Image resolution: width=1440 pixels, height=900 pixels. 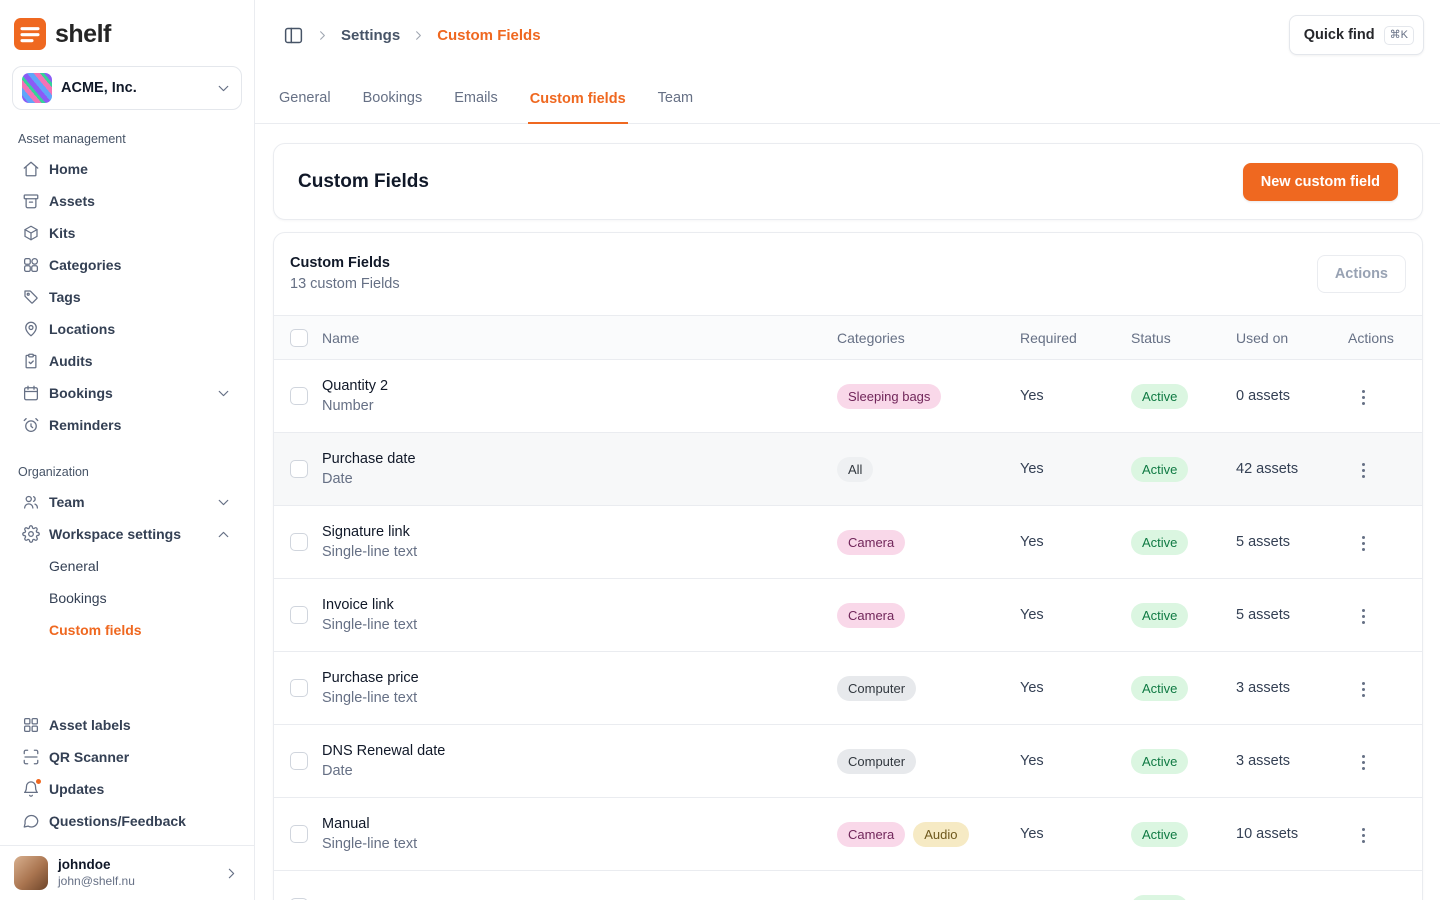 What do you see at coordinates (127, 329) in the screenshot?
I see `sidebar-item-locations: Locations` at bounding box center [127, 329].